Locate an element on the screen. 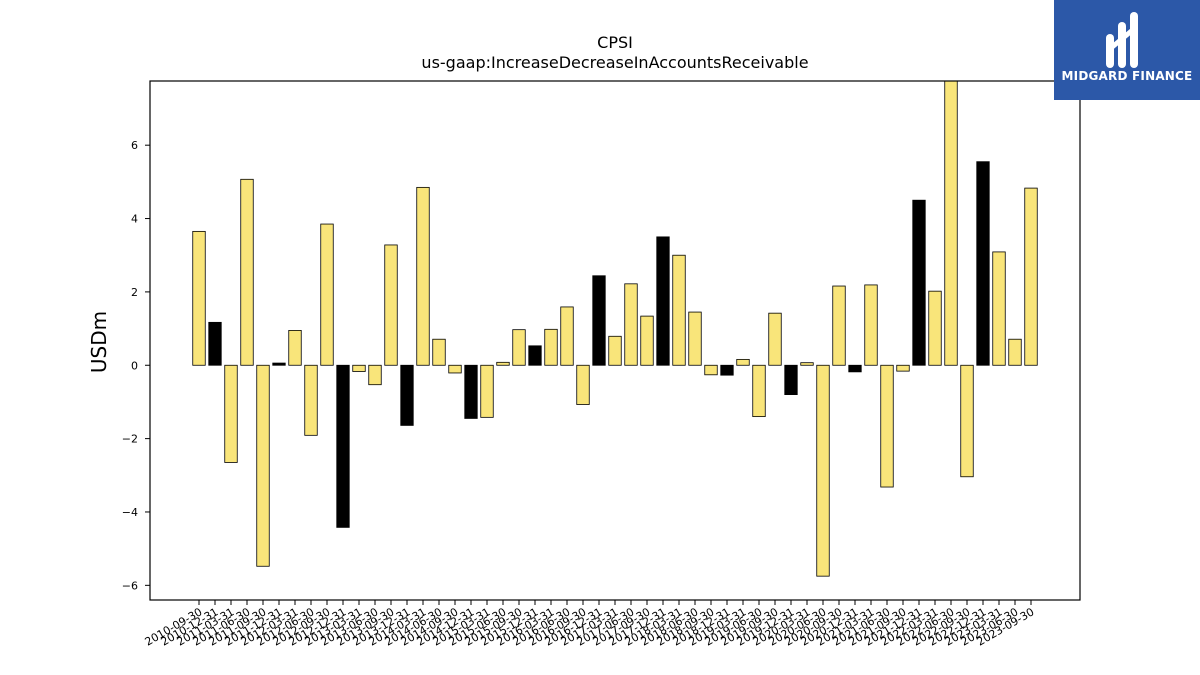 The width and height of the screenshot is (1200, 675). logo-mark-icon is located at coordinates (1122, 40).